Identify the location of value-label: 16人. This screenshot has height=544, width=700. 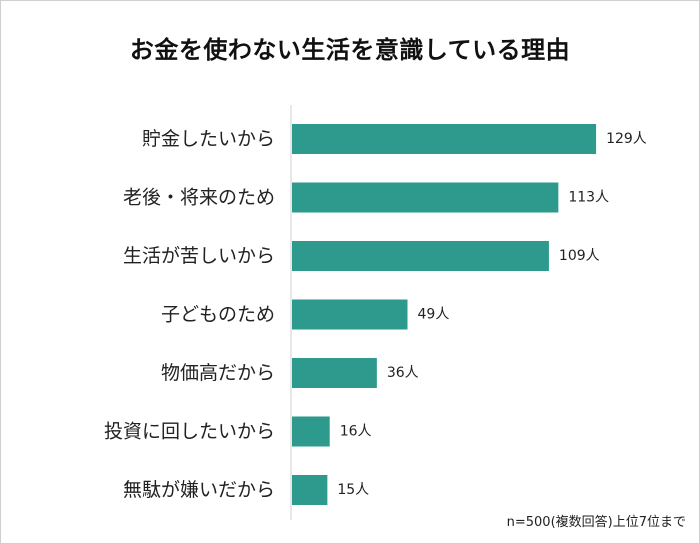
(356, 432).